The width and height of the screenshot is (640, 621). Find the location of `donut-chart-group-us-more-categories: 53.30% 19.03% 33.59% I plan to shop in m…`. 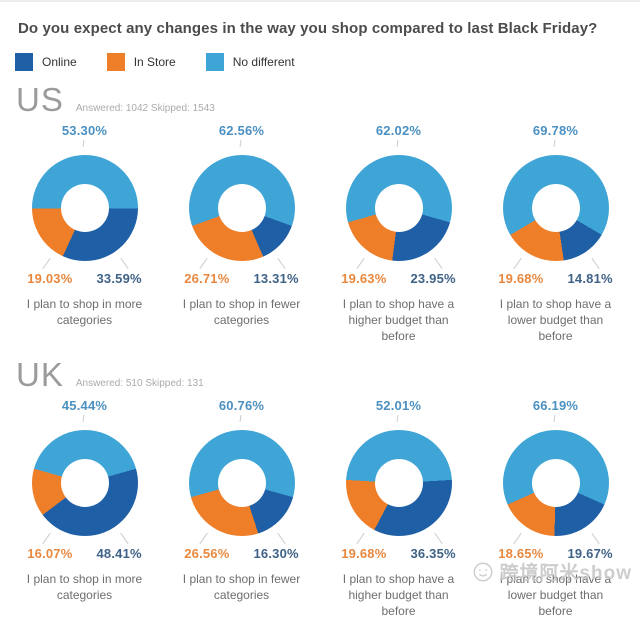

donut-chart-group-us-more-categories: 53.30% 19.03% 33.59% I plan to shop in m… is located at coordinates (84, 232).